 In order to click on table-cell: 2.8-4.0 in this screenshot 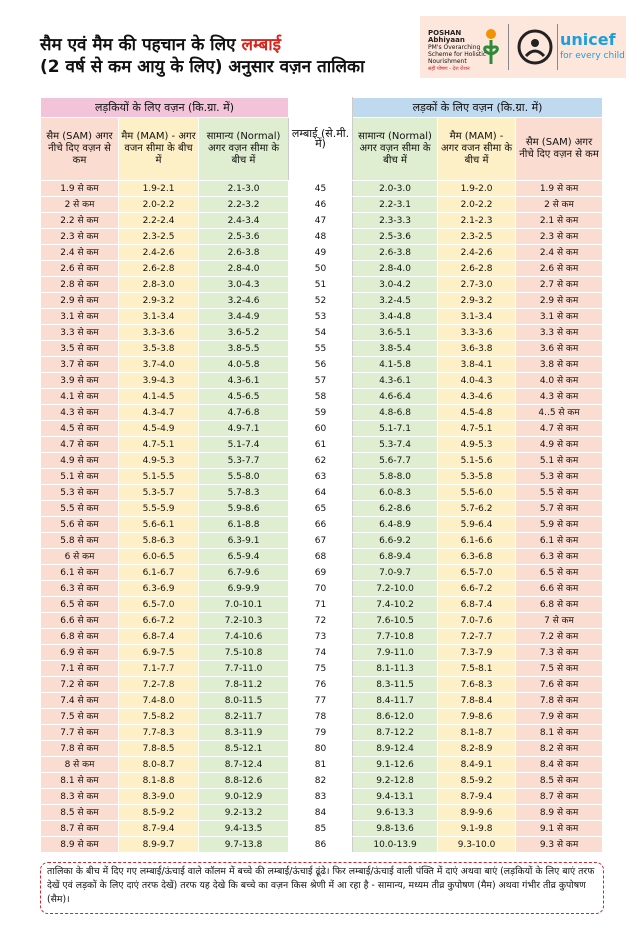, I will do `click(243, 268)`.